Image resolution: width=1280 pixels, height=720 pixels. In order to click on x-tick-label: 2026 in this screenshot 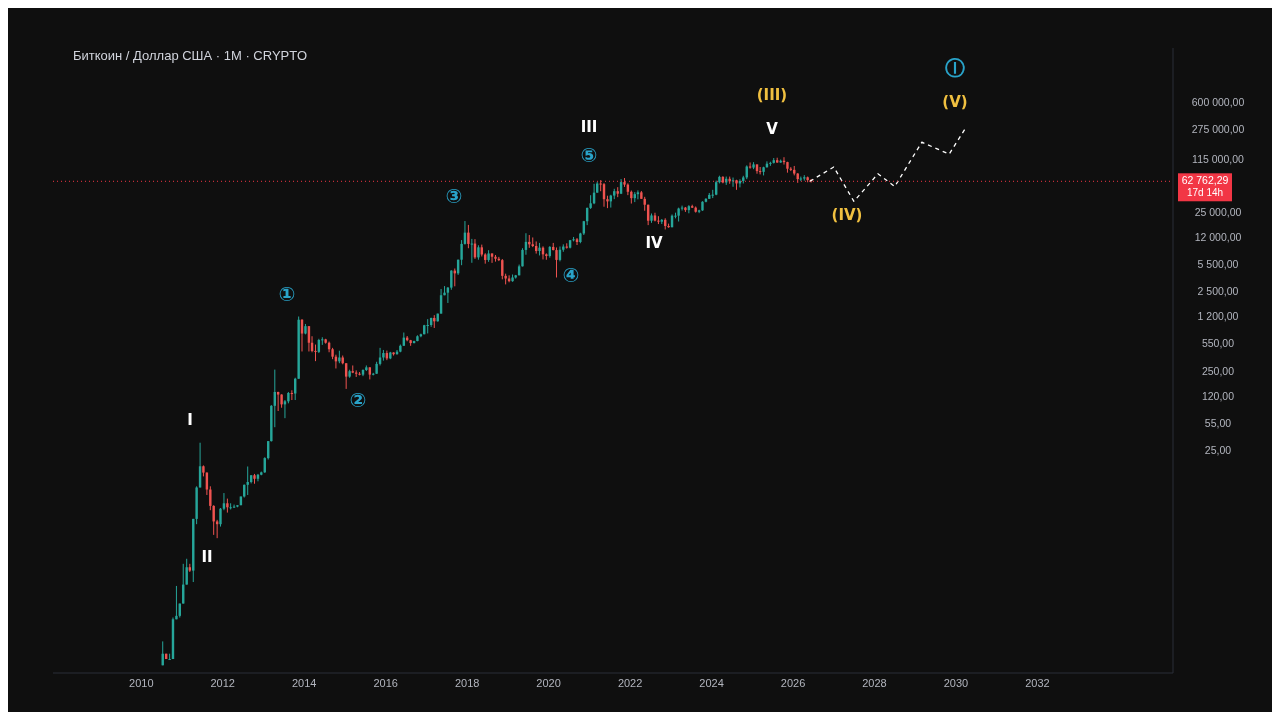, I will do `click(793, 682)`.